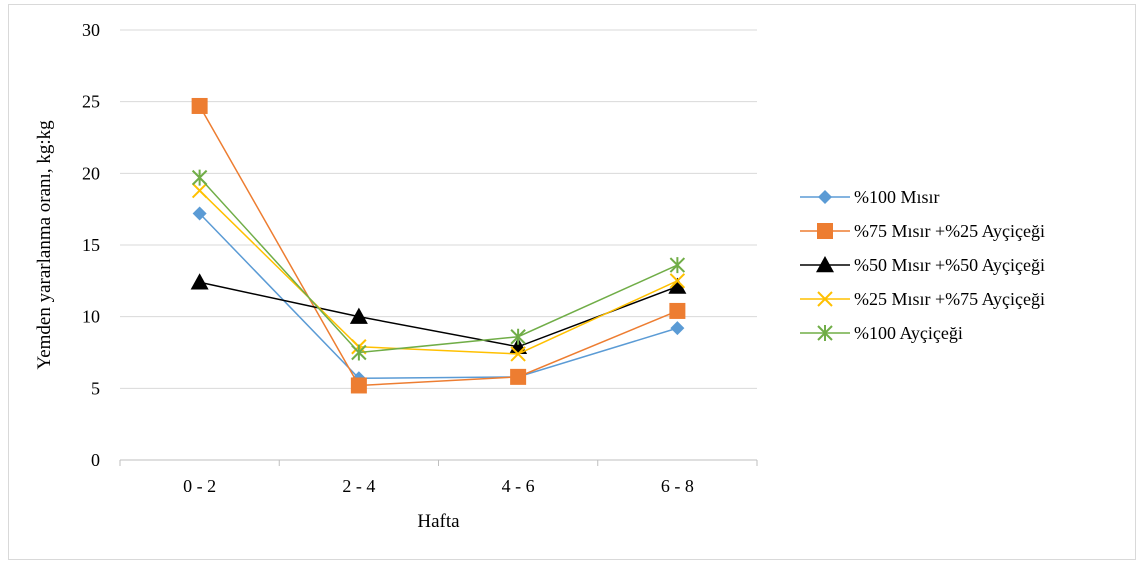 The height and width of the screenshot is (567, 1147). What do you see at coordinates (91, 102) in the screenshot?
I see `y-tick-label: 25` at bounding box center [91, 102].